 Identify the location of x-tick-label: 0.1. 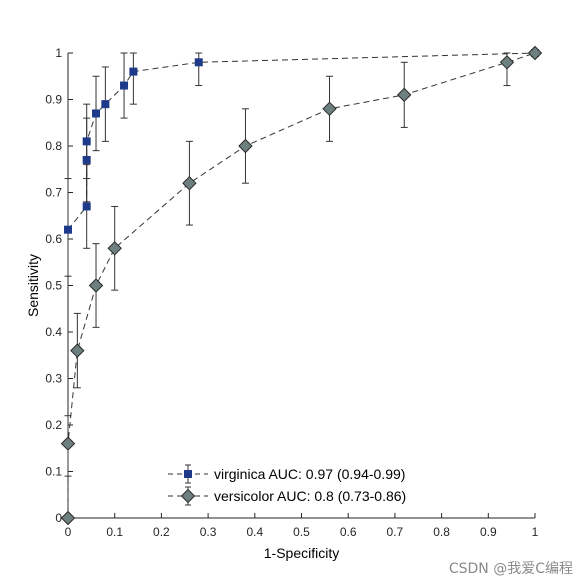
(114, 532).